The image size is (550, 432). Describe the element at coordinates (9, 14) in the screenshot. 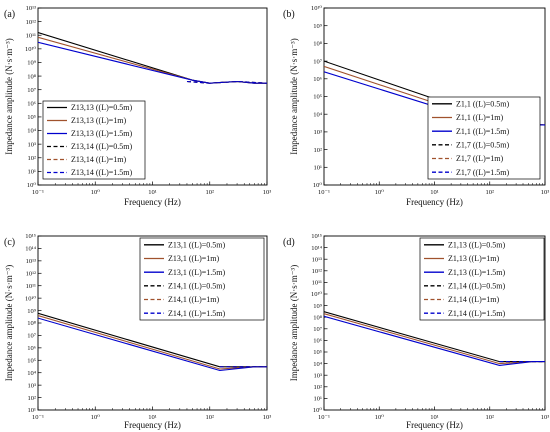

I see `panel-letter: (a)` at that location.